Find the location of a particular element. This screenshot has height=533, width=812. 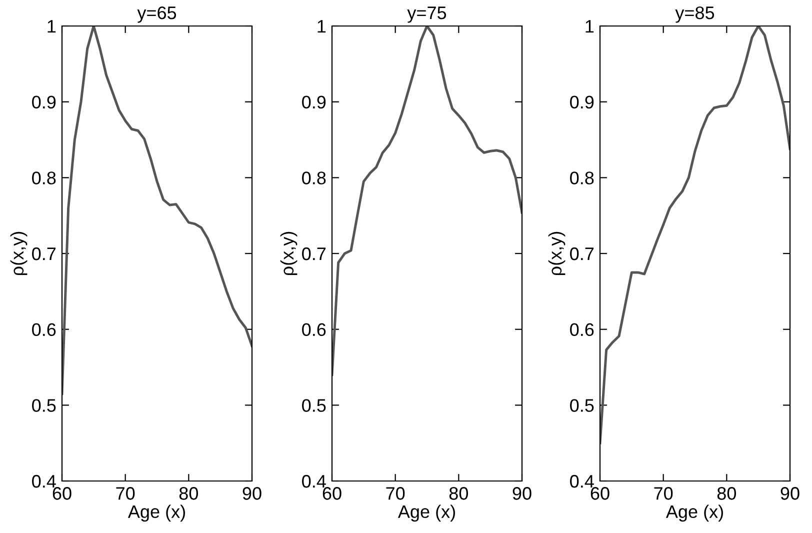

chart-title: y=85 is located at coordinates (694, 14).